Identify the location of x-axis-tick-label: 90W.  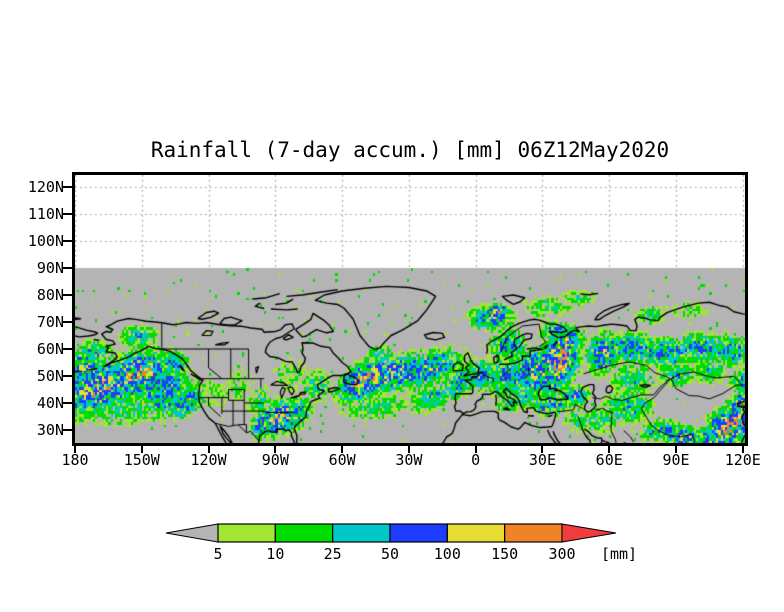
(275, 460).